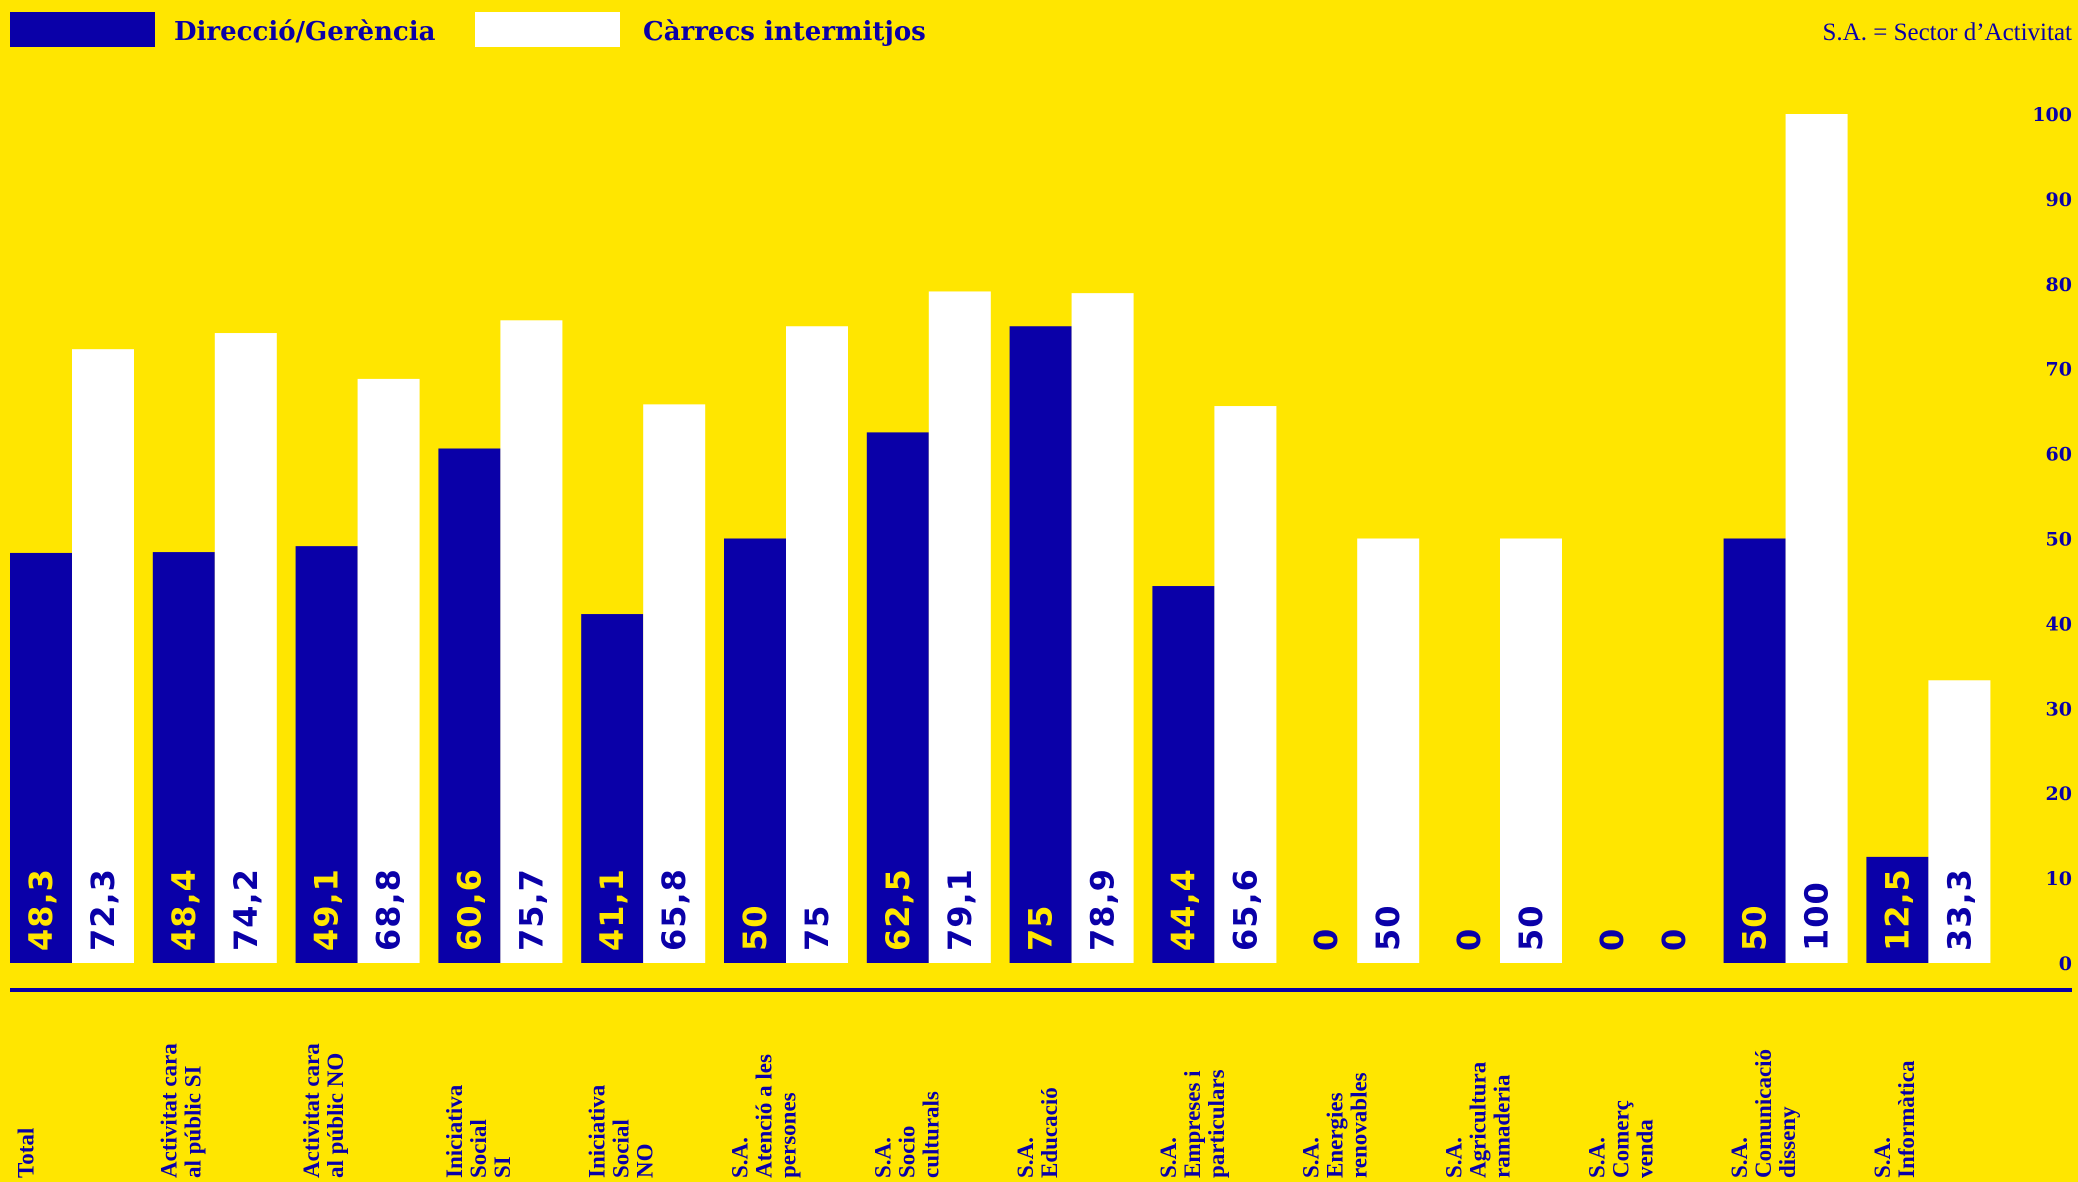 The width and height of the screenshot is (2078, 1182). What do you see at coordinates (389, 909) in the screenshot?
I see `value-label-carrecs: 68,8` at bounding box center [389, 909].